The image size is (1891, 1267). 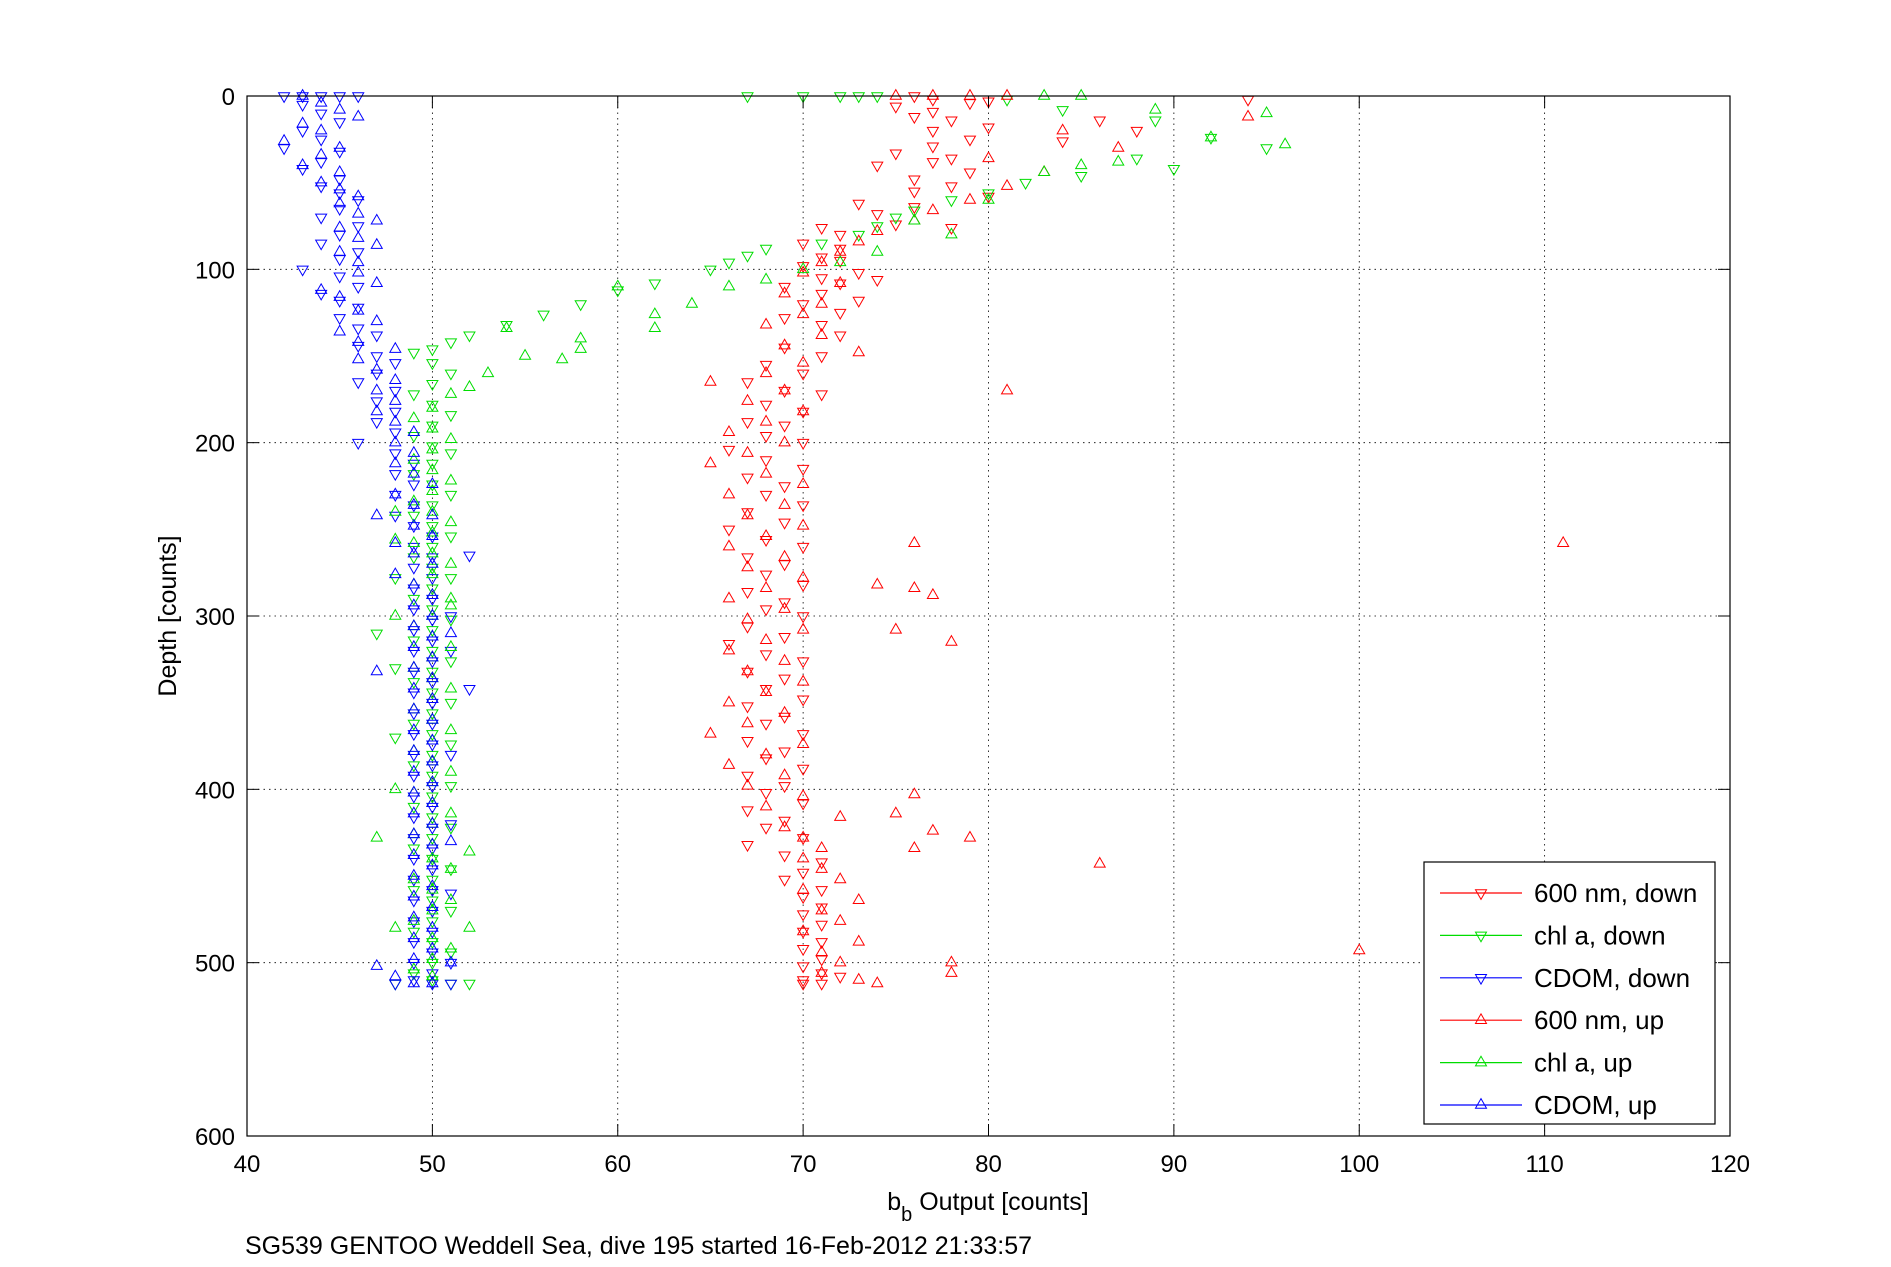 I want to click on x-tick-label: 110, so click(x=1544, y=1164).